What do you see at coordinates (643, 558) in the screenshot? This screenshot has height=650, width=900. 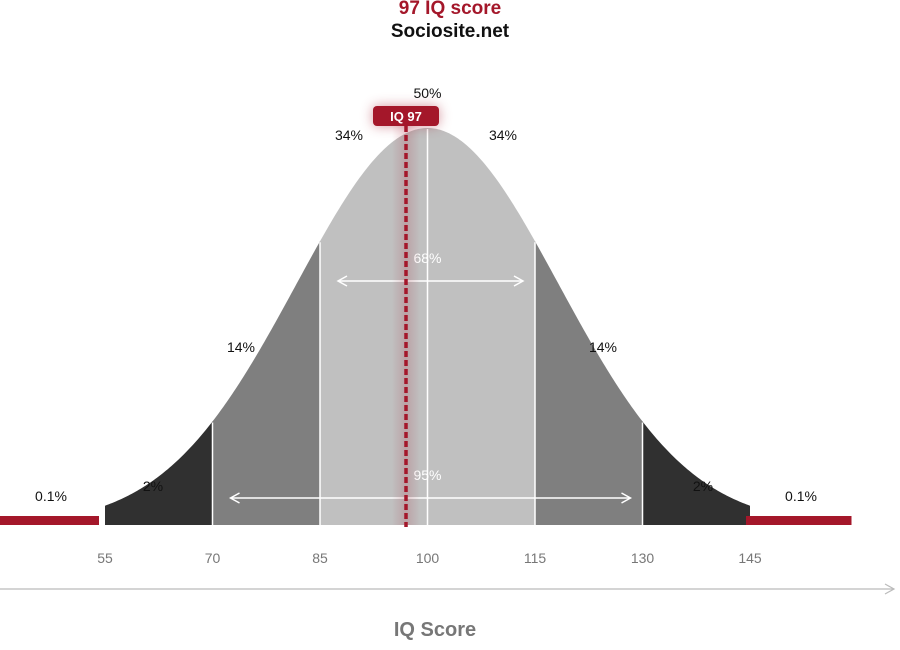 I see `x-tick-label: 130` at bounding box center [643, 558].